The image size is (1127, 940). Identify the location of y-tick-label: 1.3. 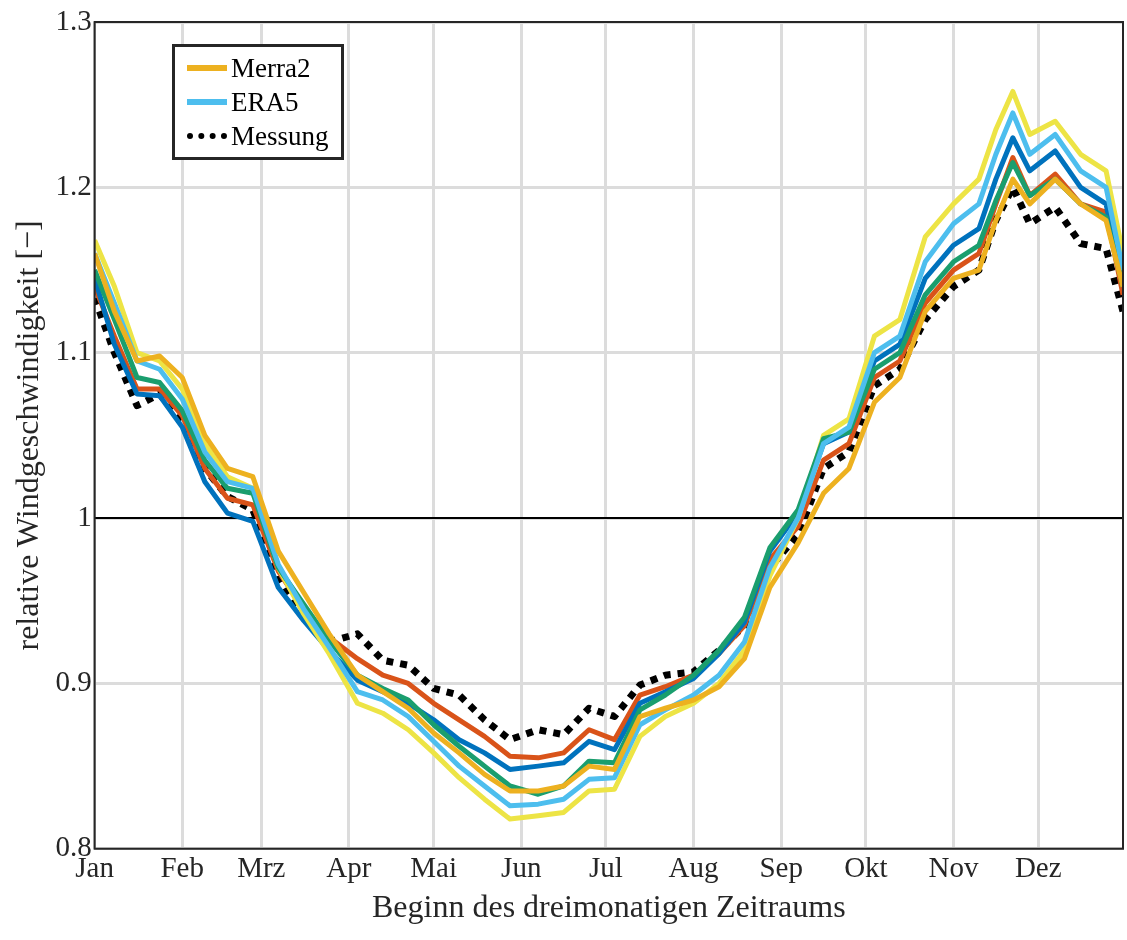
(73, 19).